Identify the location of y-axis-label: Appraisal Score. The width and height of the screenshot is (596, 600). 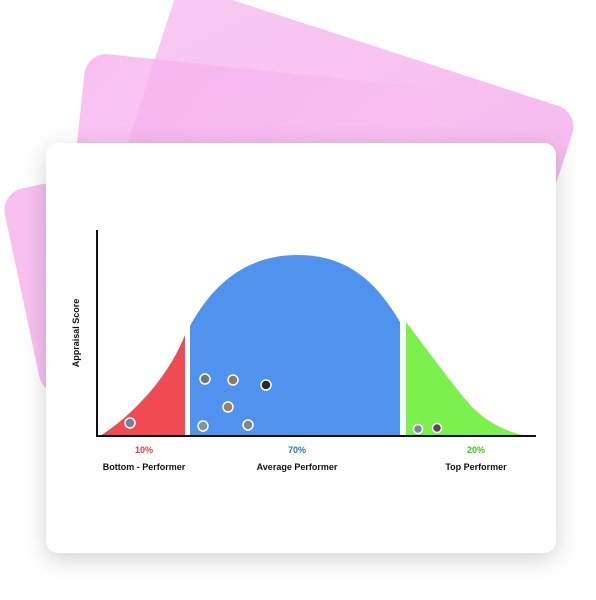
(76, 333).